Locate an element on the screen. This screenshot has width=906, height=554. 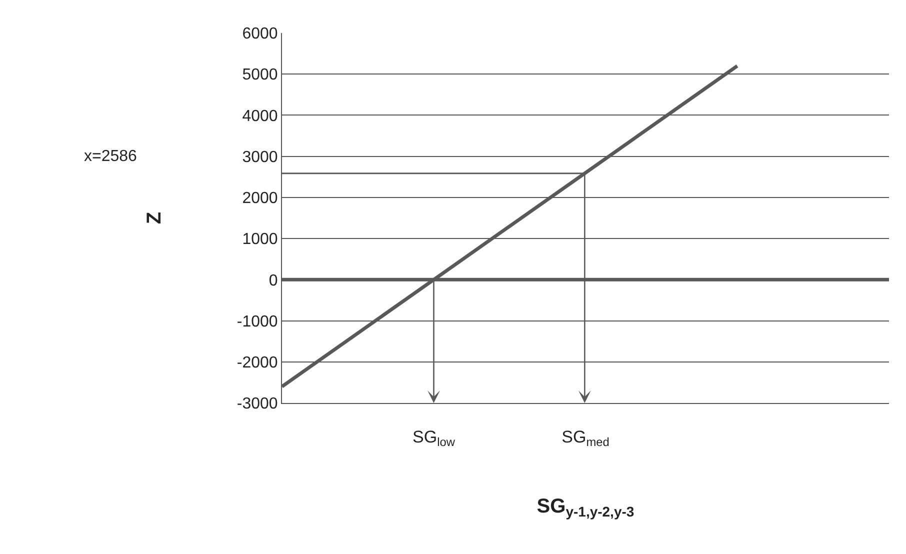
y-tick-label: 2000 is located at coordinates (260, 199).